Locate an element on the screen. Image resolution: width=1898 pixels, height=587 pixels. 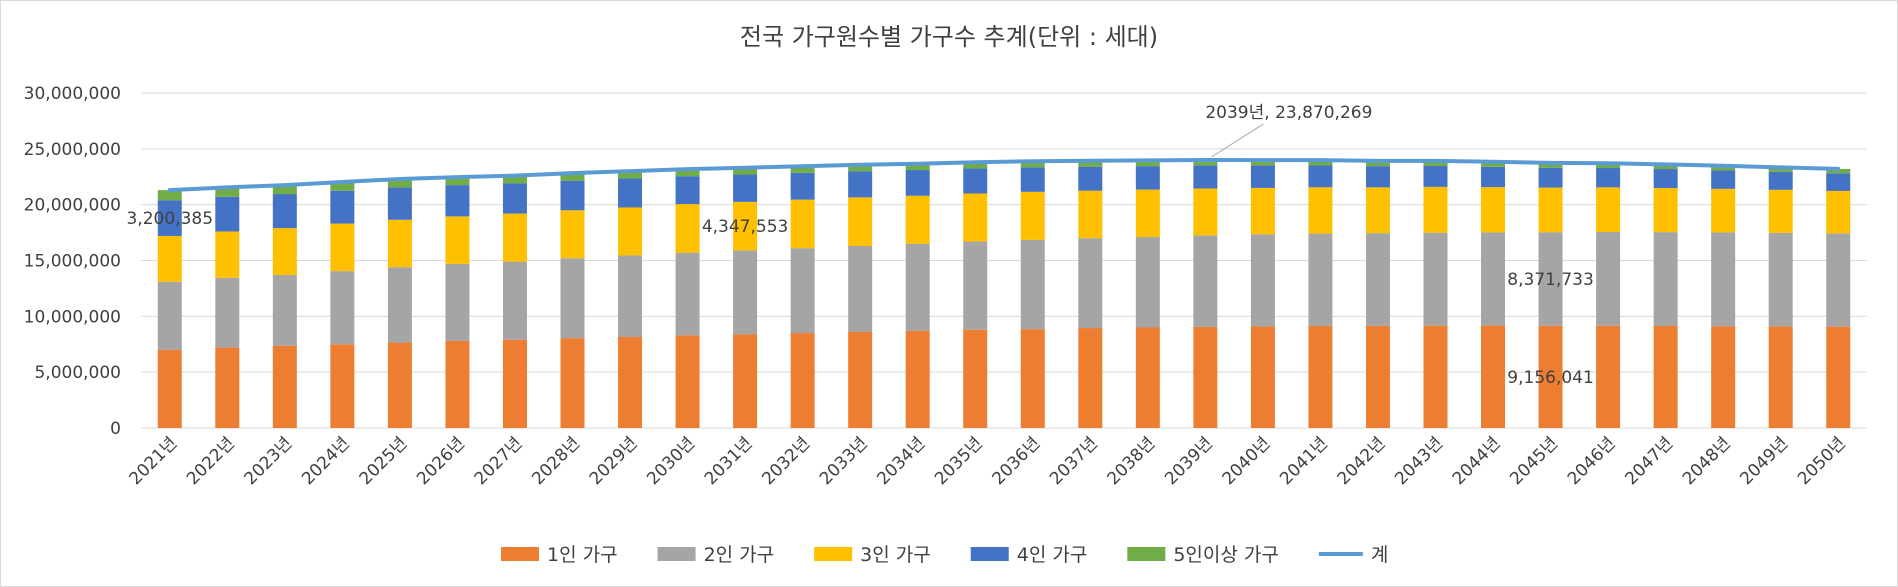
bar-segment-3-2042년 is located at coordinates (1377, 210).